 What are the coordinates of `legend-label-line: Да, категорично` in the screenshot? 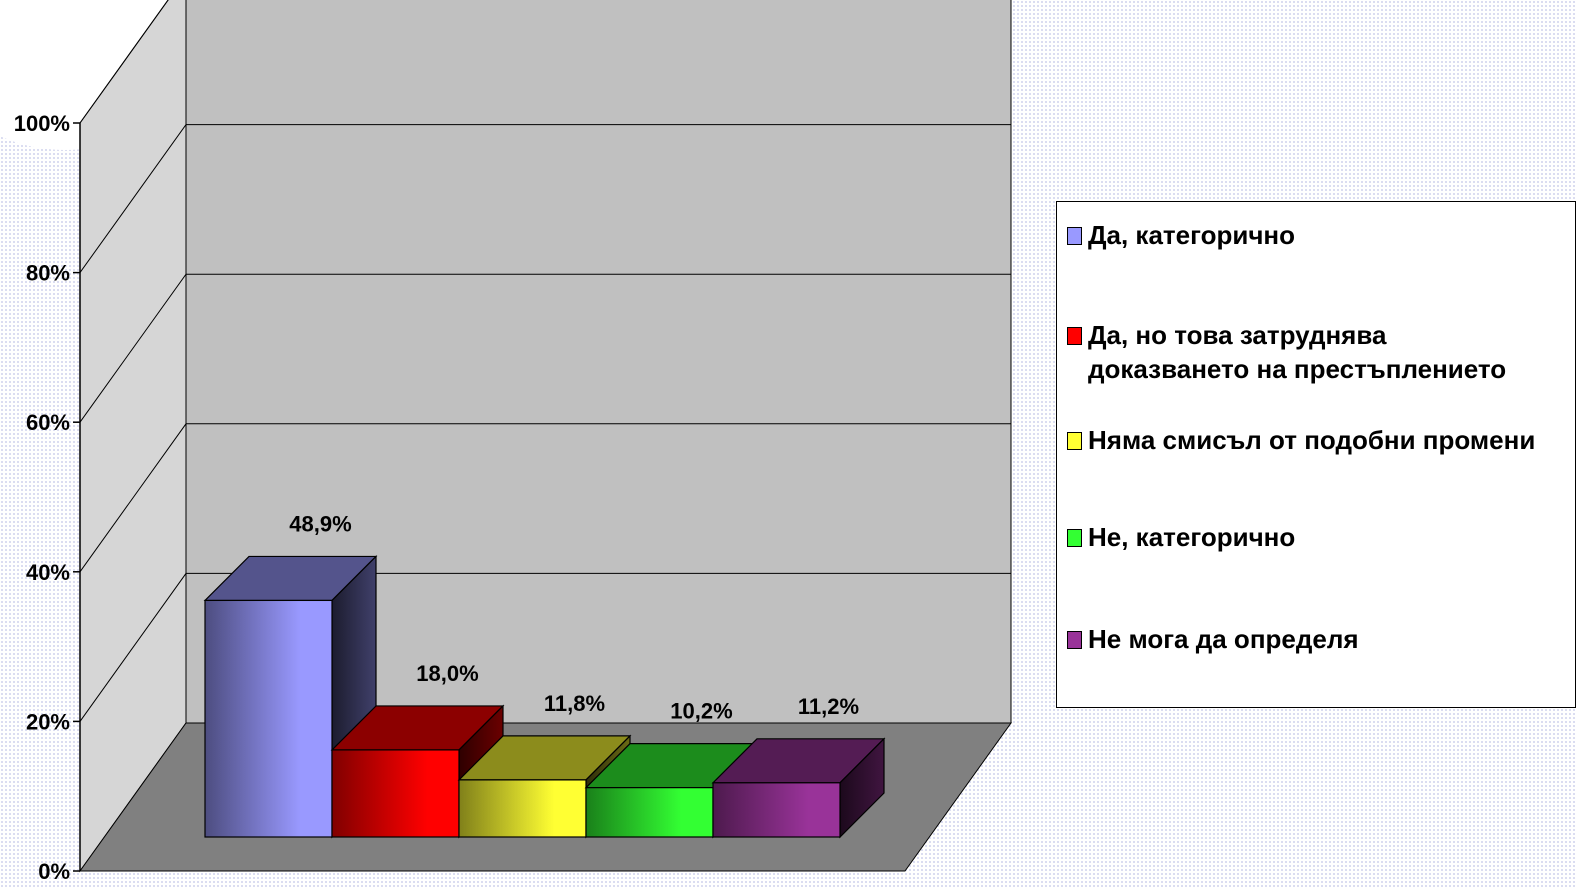 It's located at (1192, 235).